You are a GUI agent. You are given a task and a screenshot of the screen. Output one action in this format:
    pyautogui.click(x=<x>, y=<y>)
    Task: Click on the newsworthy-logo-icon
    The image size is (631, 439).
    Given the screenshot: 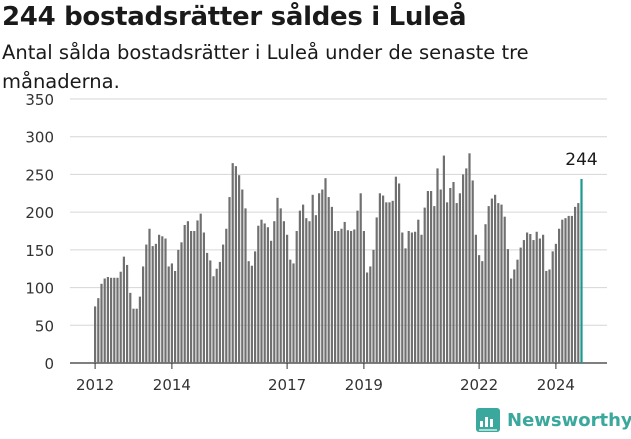 What is the action you would take?
    pyautogui.click(x=488, y=420)
    